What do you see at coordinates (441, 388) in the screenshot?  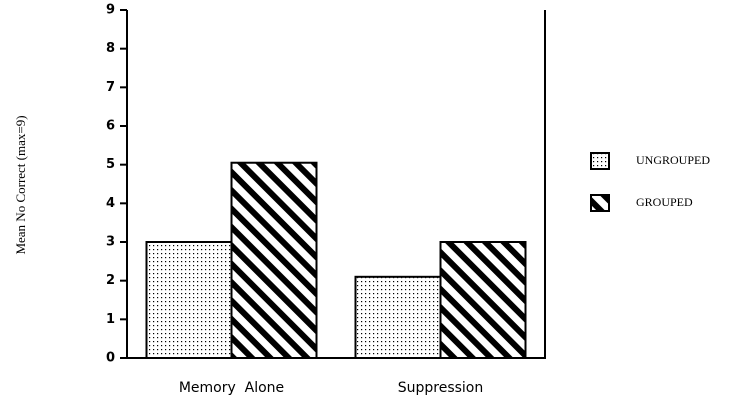 I see `x-tick-label: Suppression` at bounding box center [441, 388].